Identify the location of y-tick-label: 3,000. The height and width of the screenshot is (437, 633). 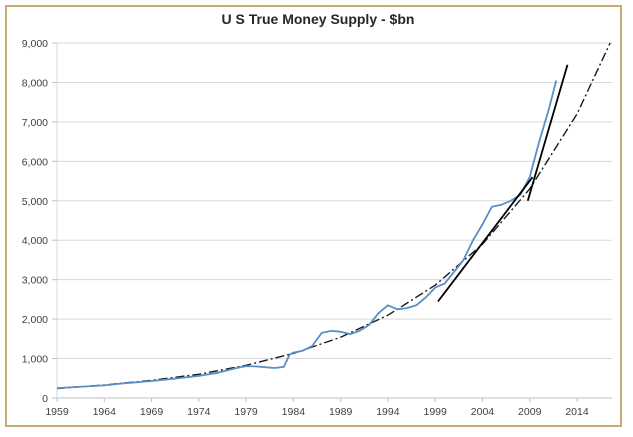
(35, 281).